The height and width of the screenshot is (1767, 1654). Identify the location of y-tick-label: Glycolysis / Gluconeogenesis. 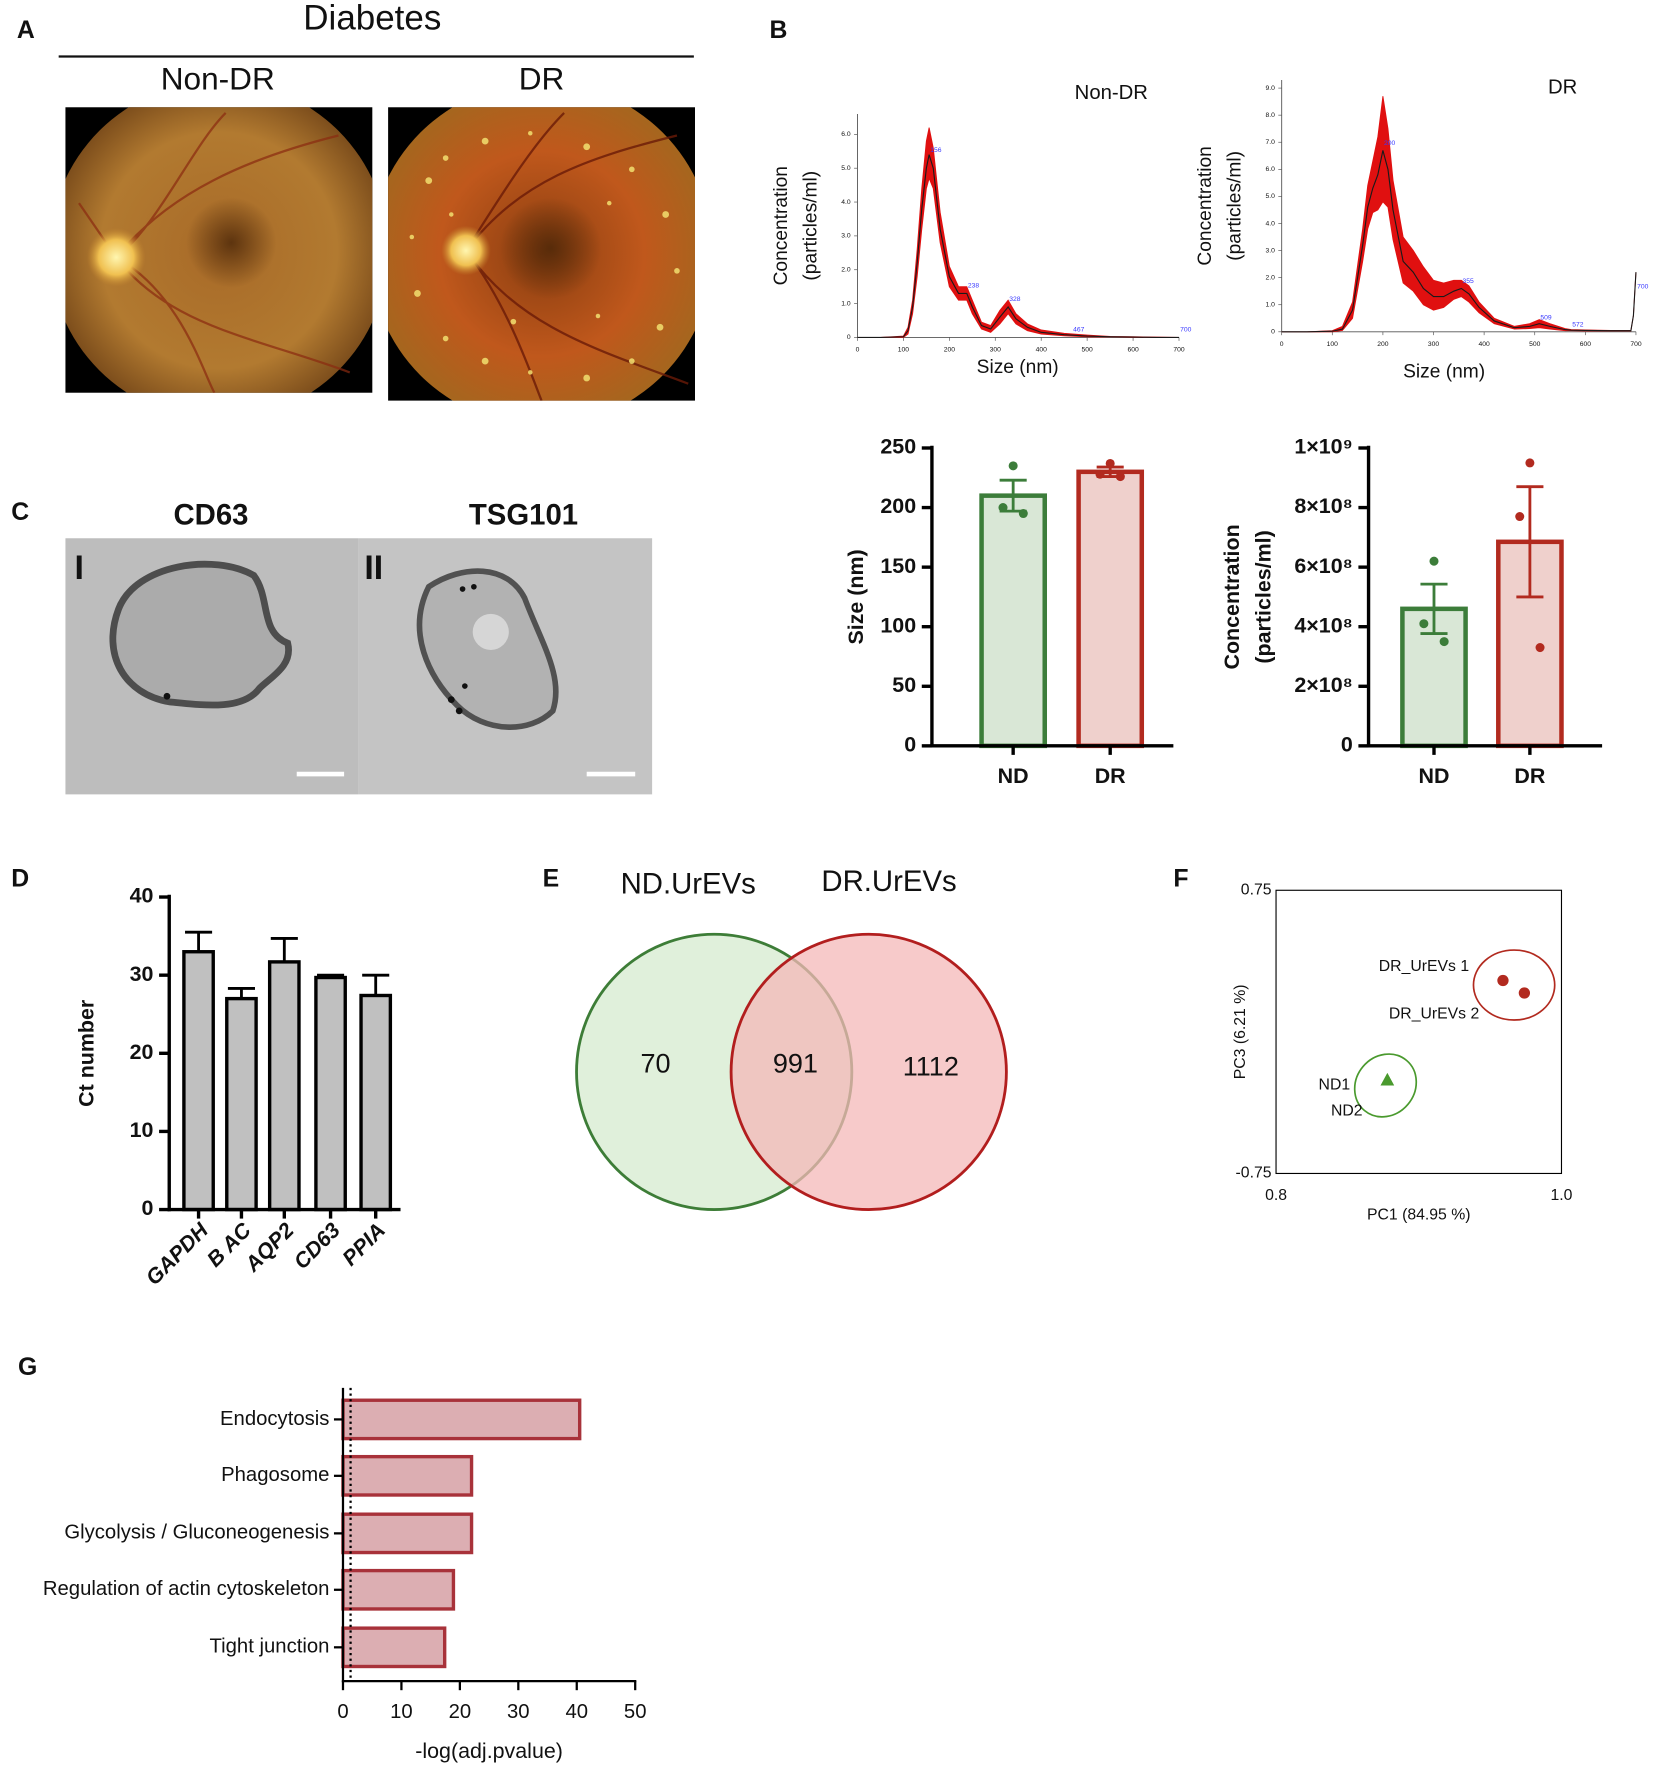
(196, 1533).